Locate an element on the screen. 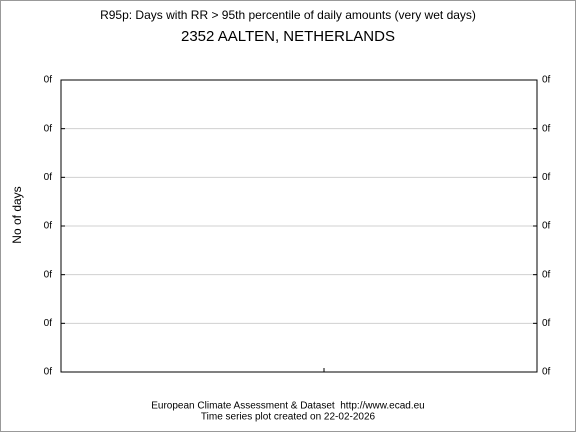 The height and width of the screenshot is (432, 576). y-axis-label: No of days is located at coordinates (17, 214).